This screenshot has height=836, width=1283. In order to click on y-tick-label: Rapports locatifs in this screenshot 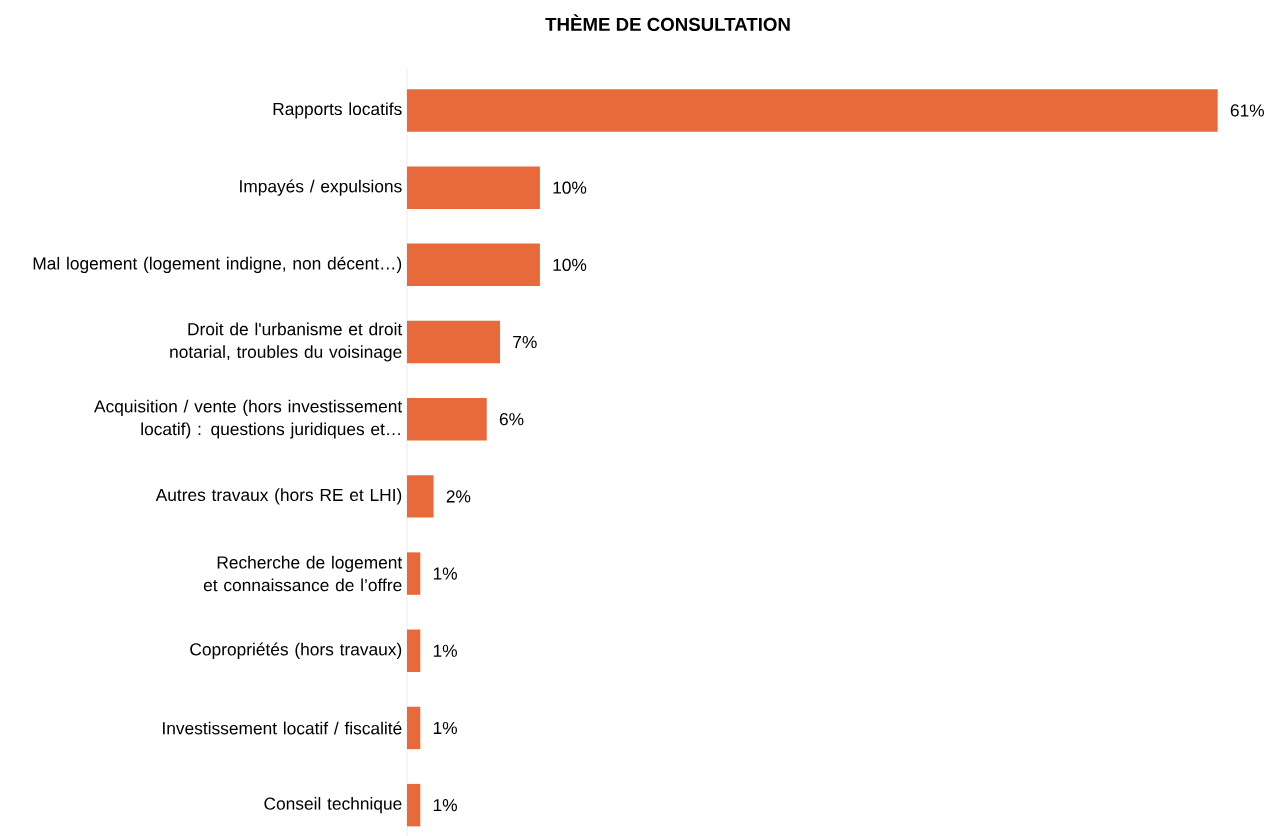, I will do `click(337, 110)`.